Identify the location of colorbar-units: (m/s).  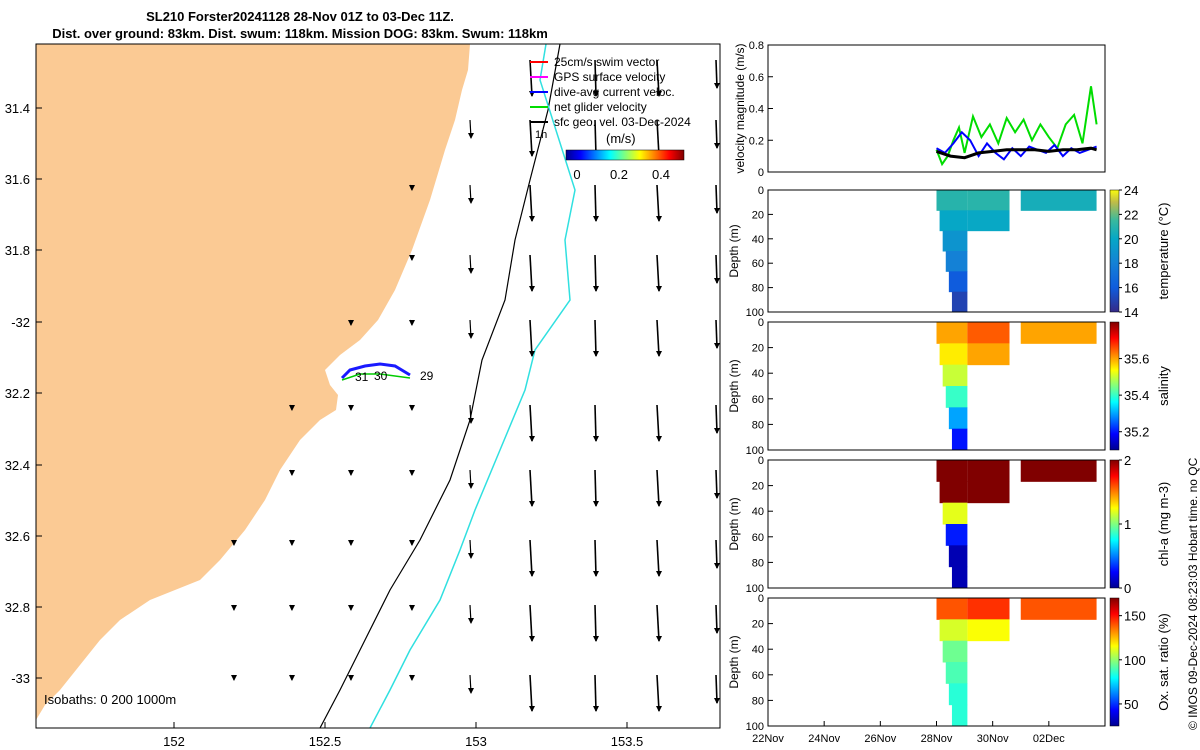
(621, 138).